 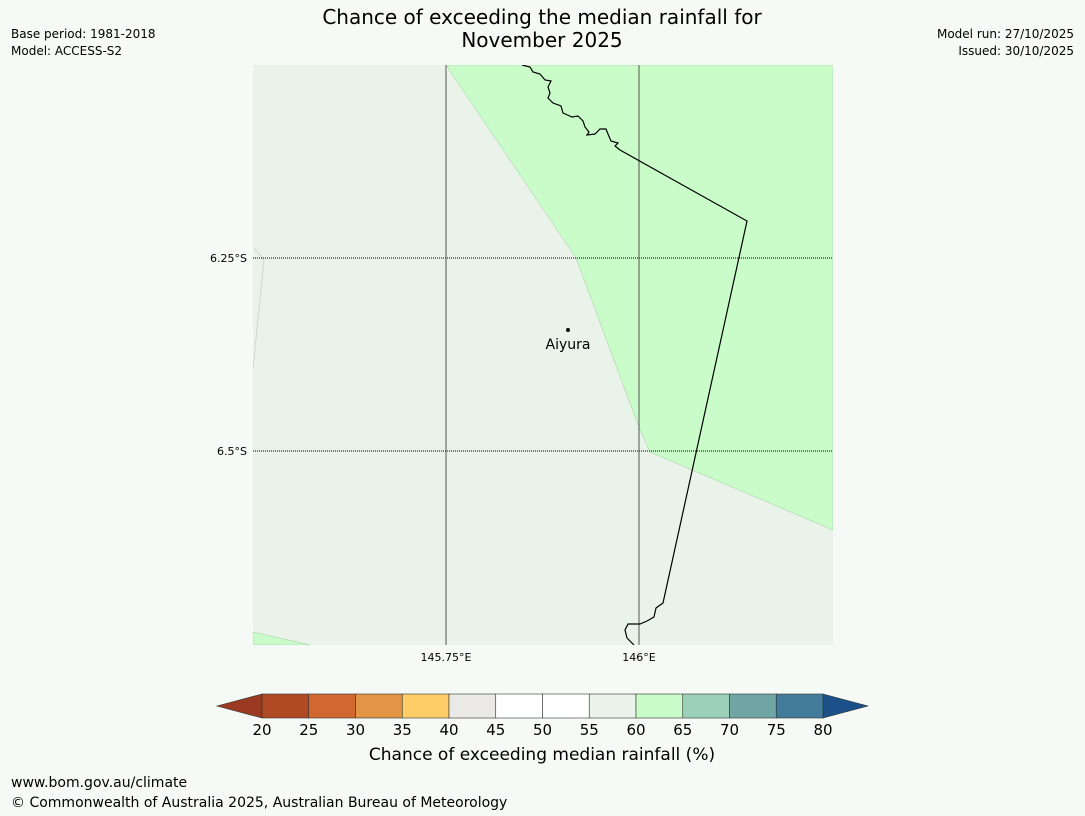 What do you see at coordinates (542, 755) in the screenshot?
I see `colorbar-label: Chance of exceeding median rainfall (%)` at bounding box center [542, 755].